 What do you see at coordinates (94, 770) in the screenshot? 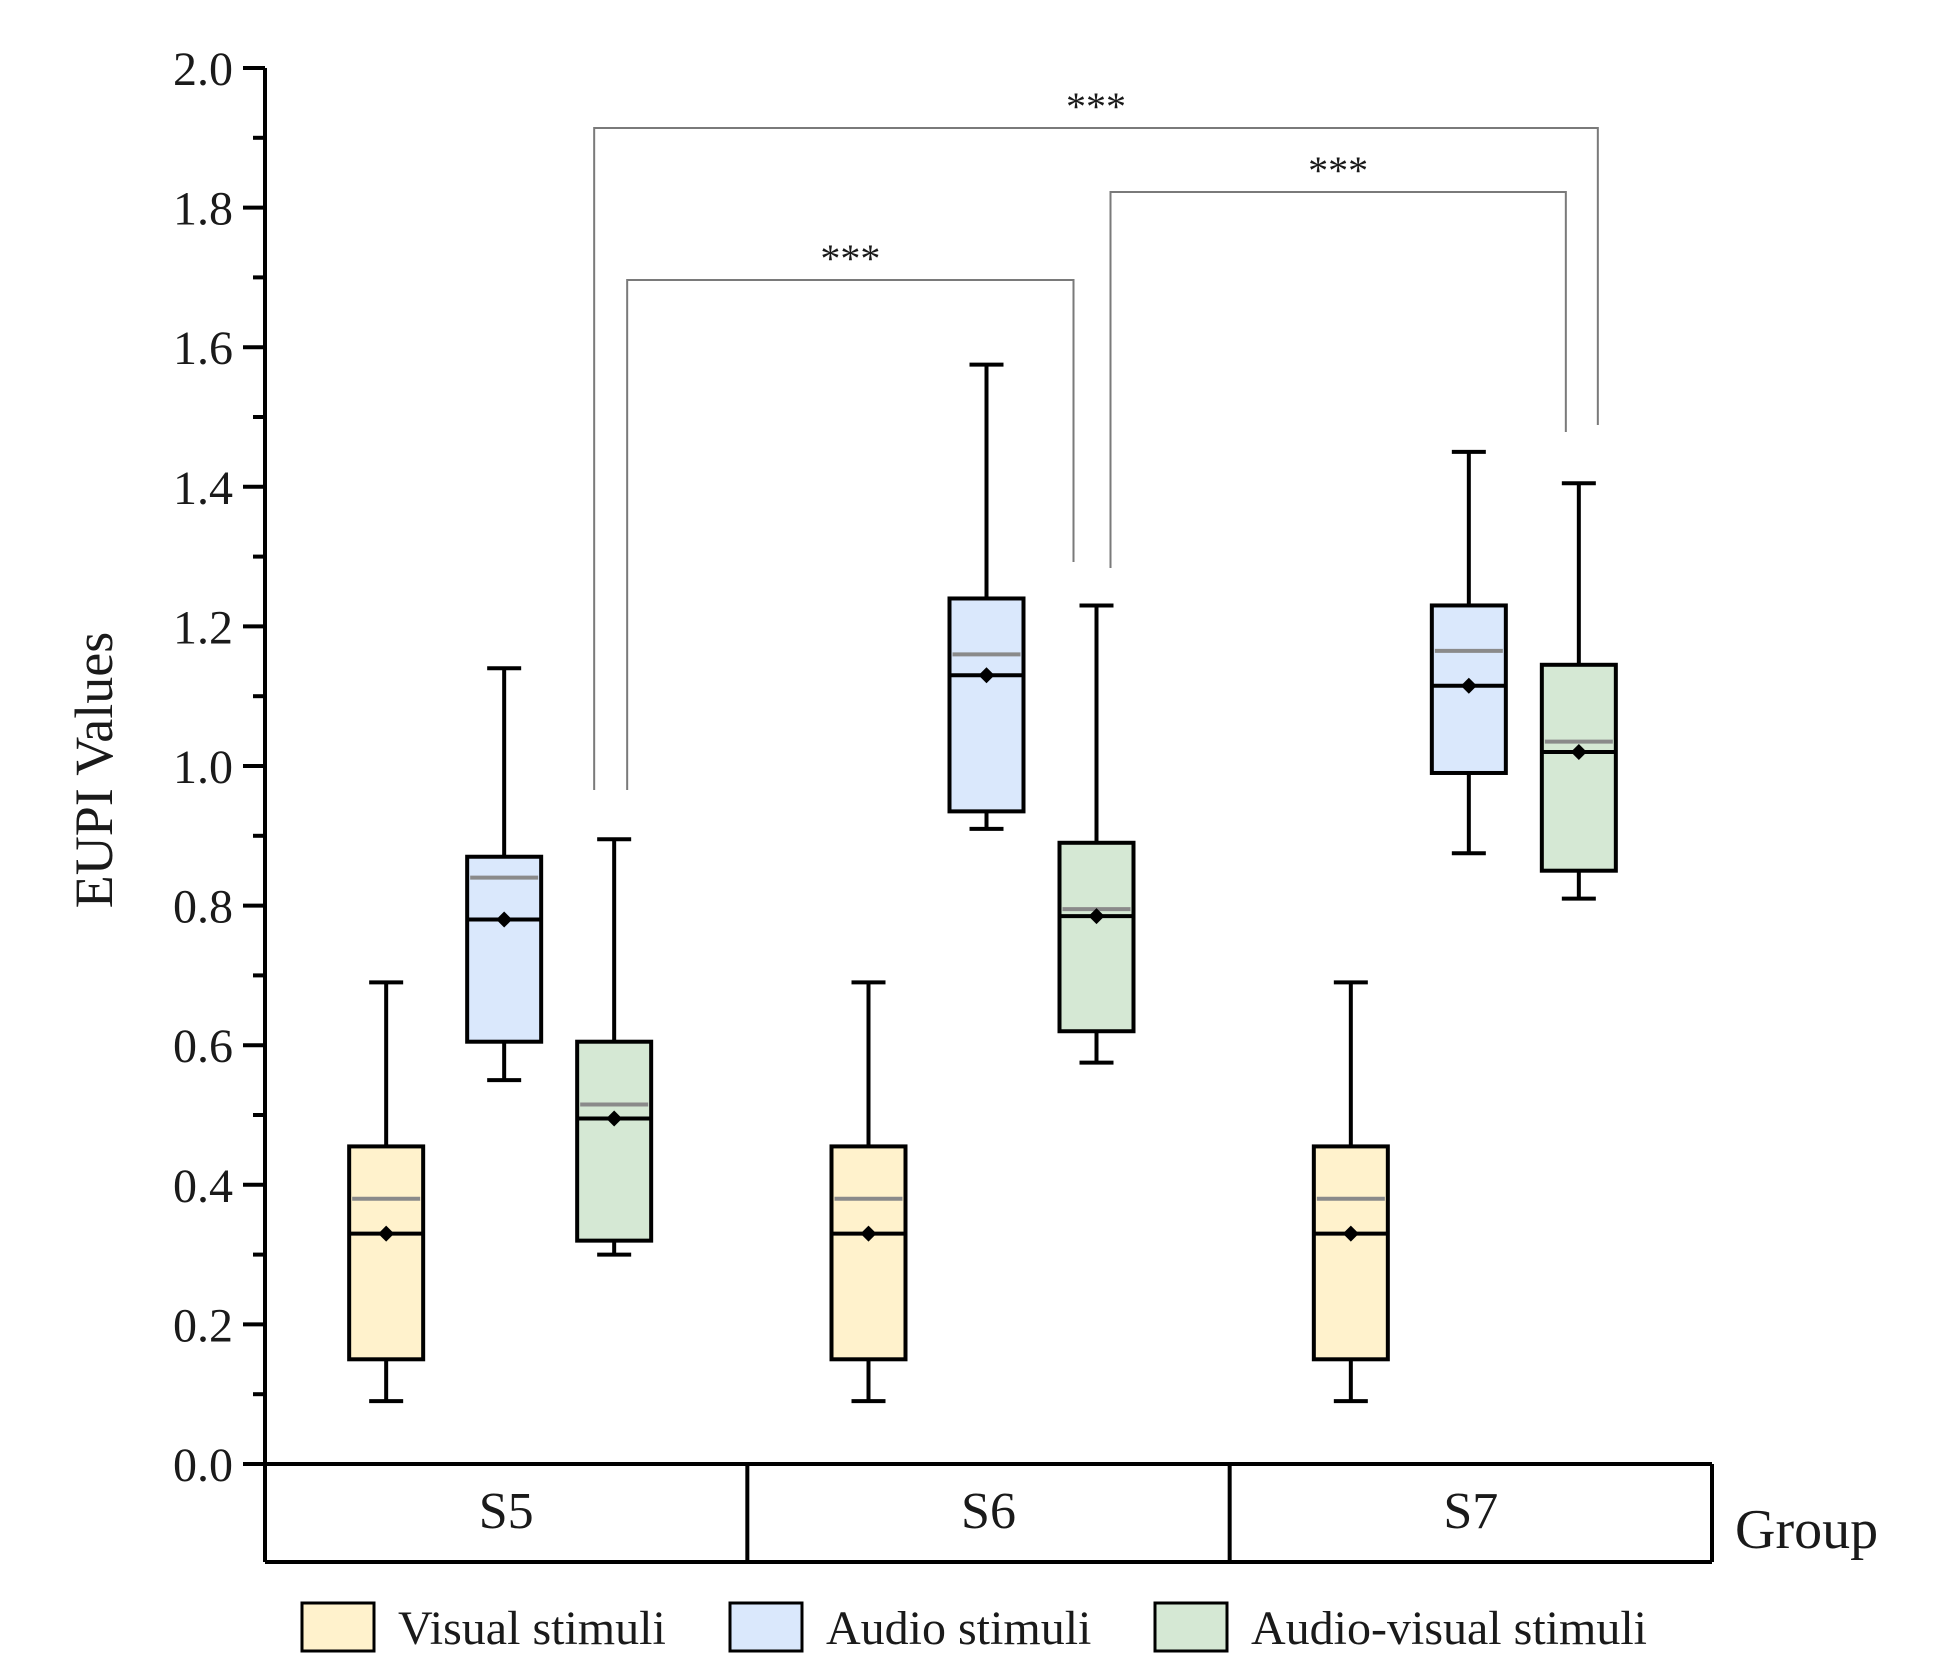
I see `y-axis-label: EUPI Values` at bounding box center [94, 770].